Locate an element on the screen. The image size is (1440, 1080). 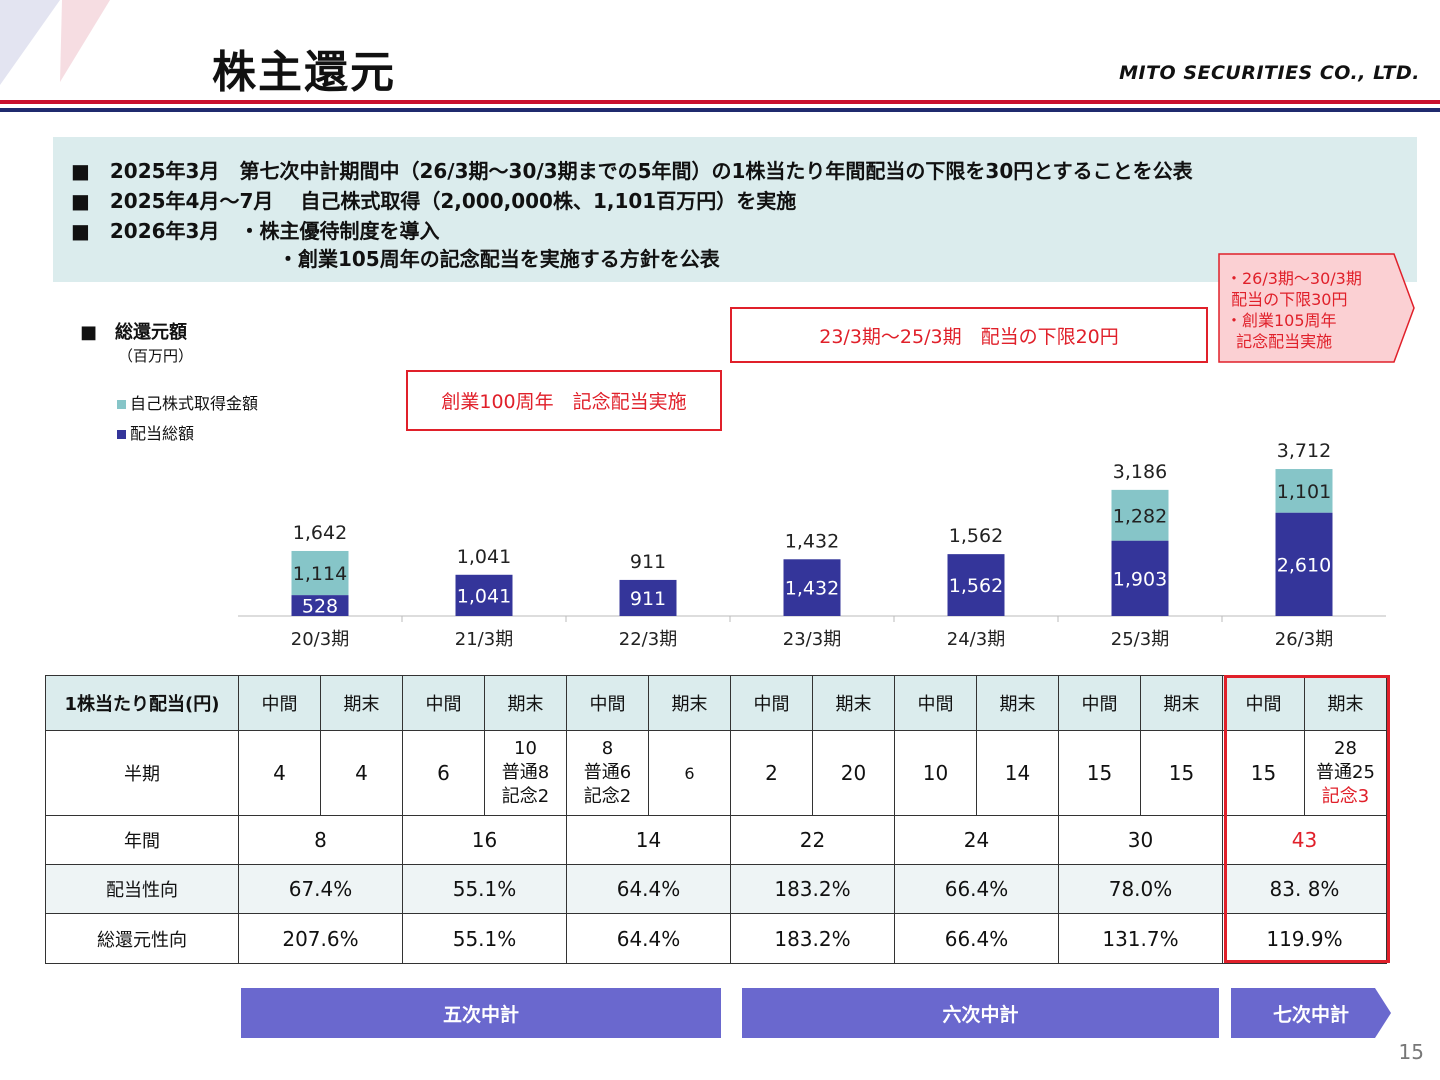
table-cell: 78.0% is located at coordinates (1140, 889).